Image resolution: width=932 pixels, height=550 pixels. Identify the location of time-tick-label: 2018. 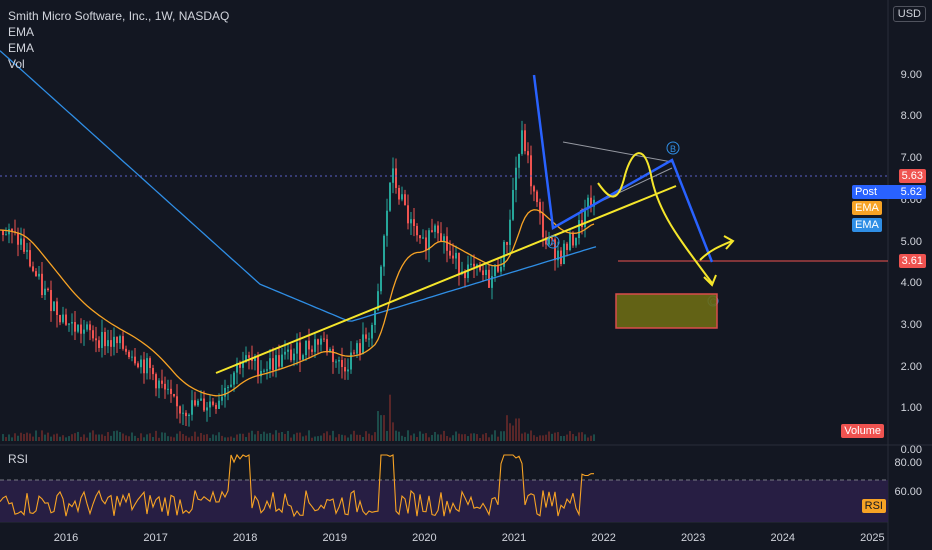
(245, 538).